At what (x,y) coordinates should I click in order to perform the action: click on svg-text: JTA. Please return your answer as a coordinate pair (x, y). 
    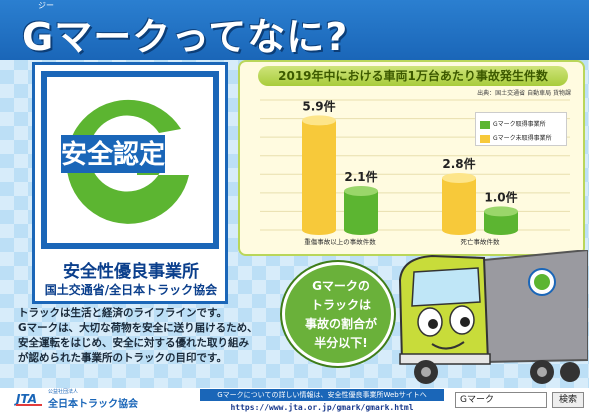
    Looking at the image, I should click on (25, 399).